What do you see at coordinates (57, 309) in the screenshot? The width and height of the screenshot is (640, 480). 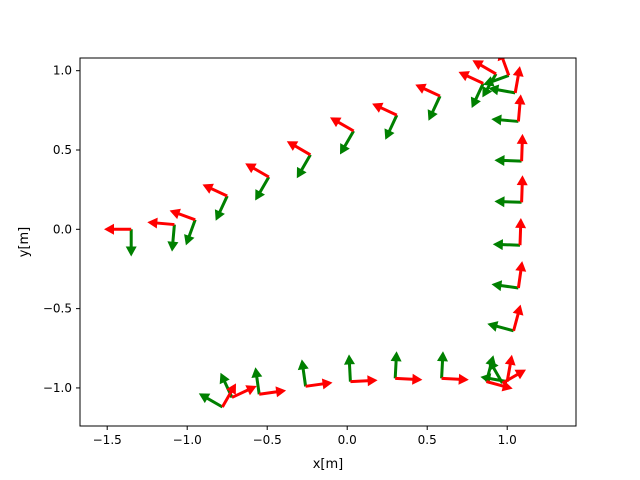 I see `y-tick-label: −0.5` at bounding box center [57, 309].